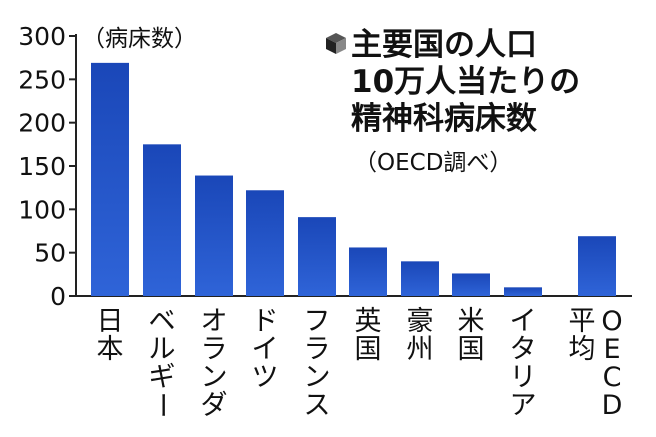 Image resolution: width=656 pixels, height=437 pixels. Describe the element at coordinates (42, 209) in the screenshot. I see `y-tick-label: 100` at that location.